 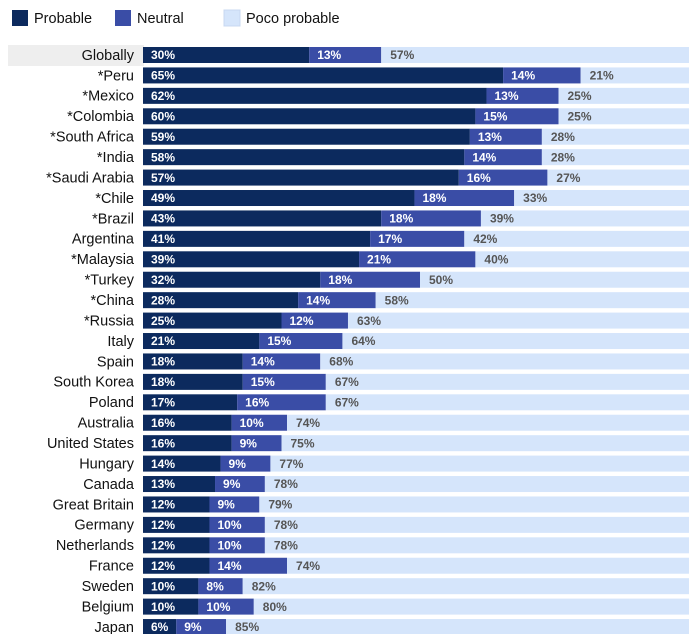 I want to click on category-label: *South Africa, so click(x=92, y=138).